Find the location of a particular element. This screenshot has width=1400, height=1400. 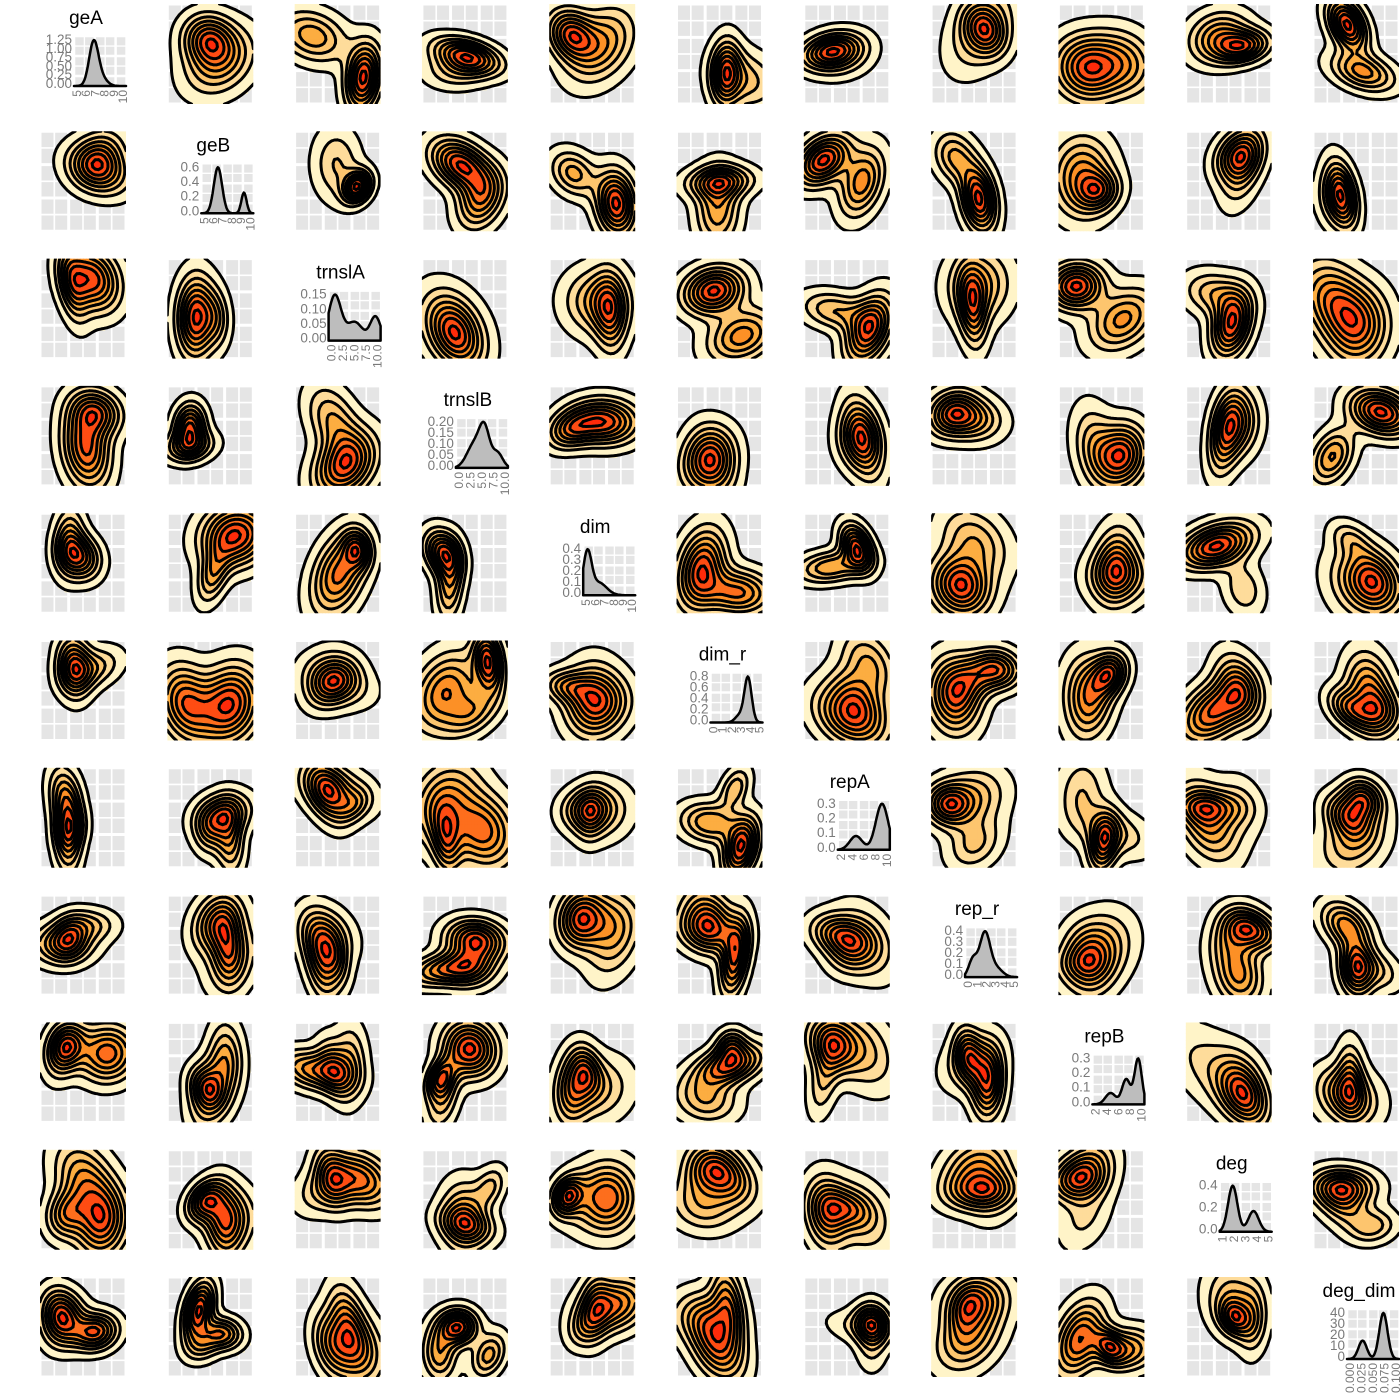

contour-panel-geA-trnslB is located at coordinates (465, 54).